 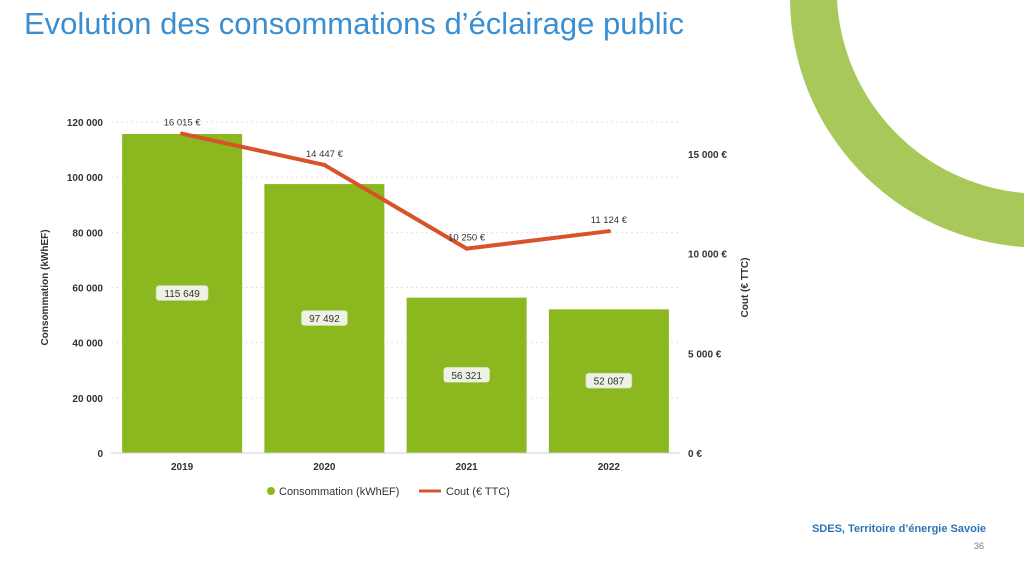 I want to click on y-tick-label: 60 000, so click(x=87, y=289).